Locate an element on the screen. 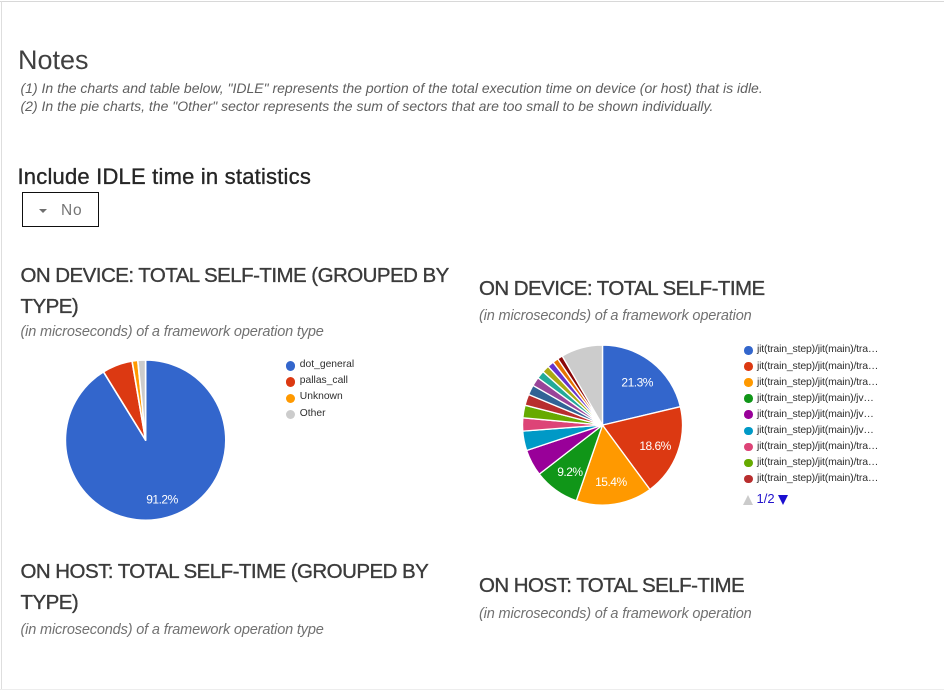 This screenshot has width=944, height=691. svg-text: 15.4% is located at coordinates (611, 482).